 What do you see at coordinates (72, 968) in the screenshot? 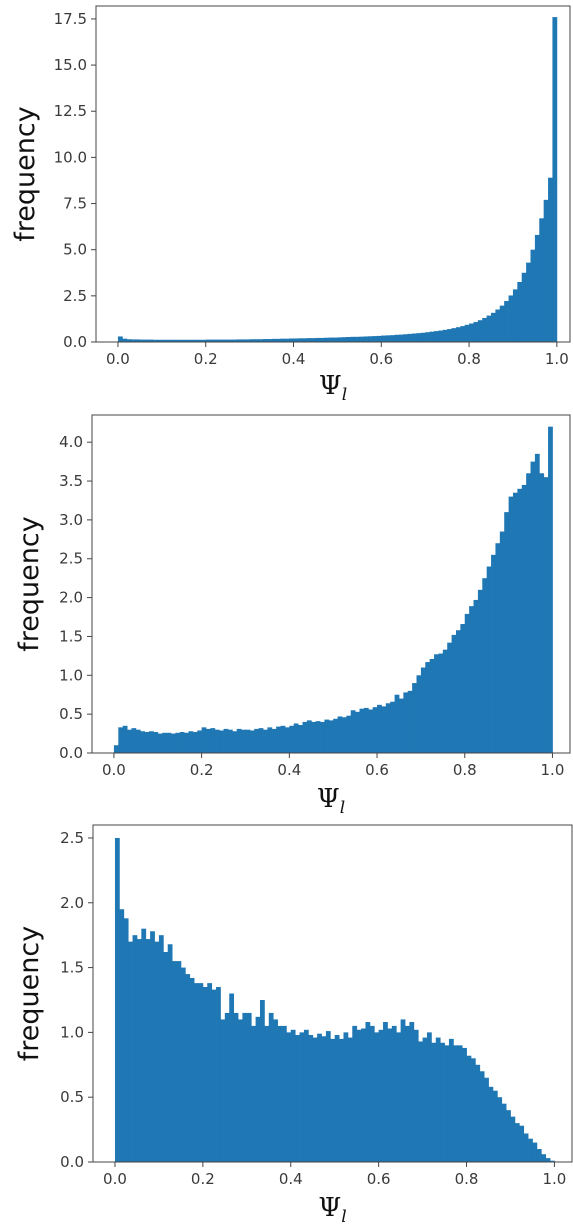
I see `y-tick-label: 1.5` at bounding box center [72, 968].